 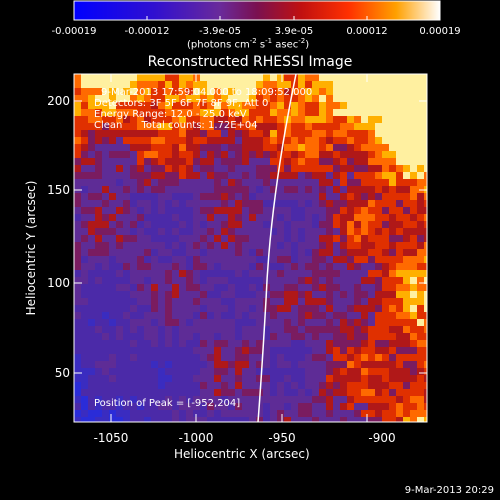 What do you see at coordinates (207, 92) in the screenshot?
I see `observation-time: 9-Mar-2013 17:59:04.000 to 18:09:52.000` at bounding box center [207, 92].